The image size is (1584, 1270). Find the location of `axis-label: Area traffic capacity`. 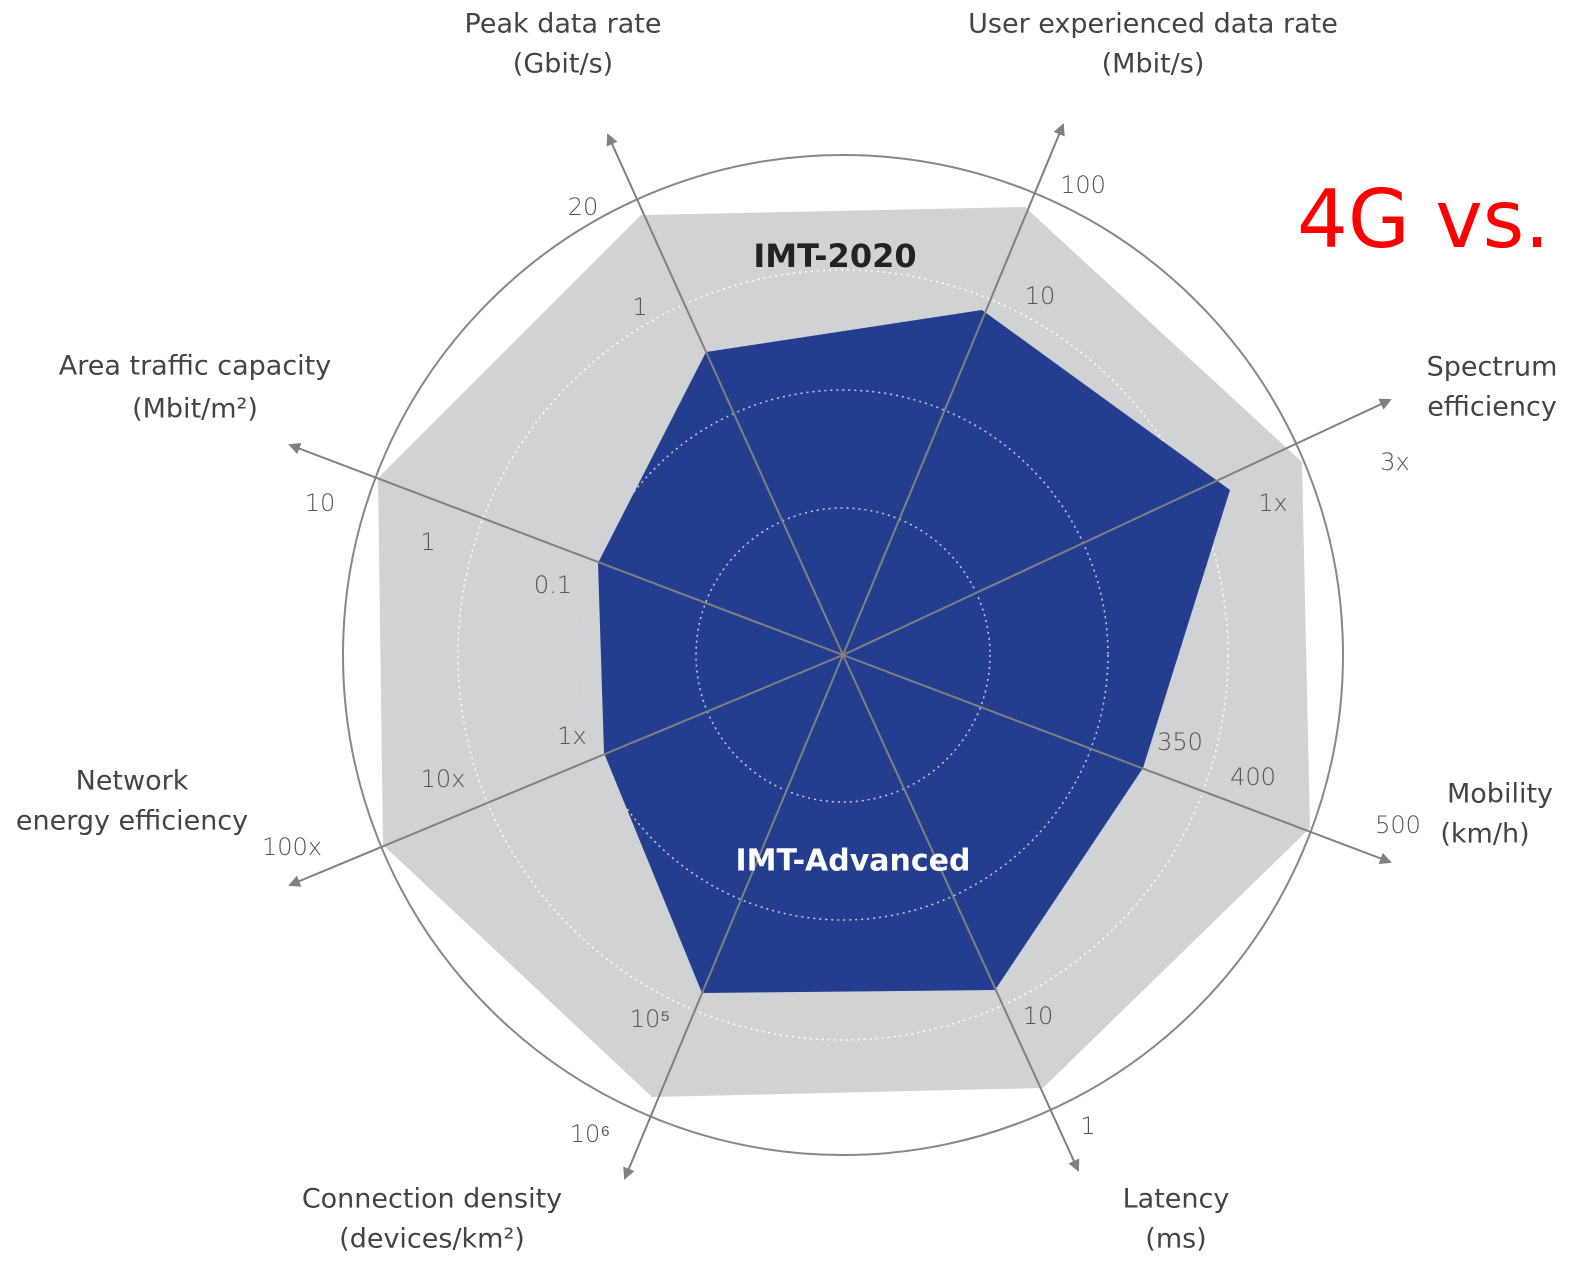

axis-label: Area traffic capacity is located at coordinates (195, 366).